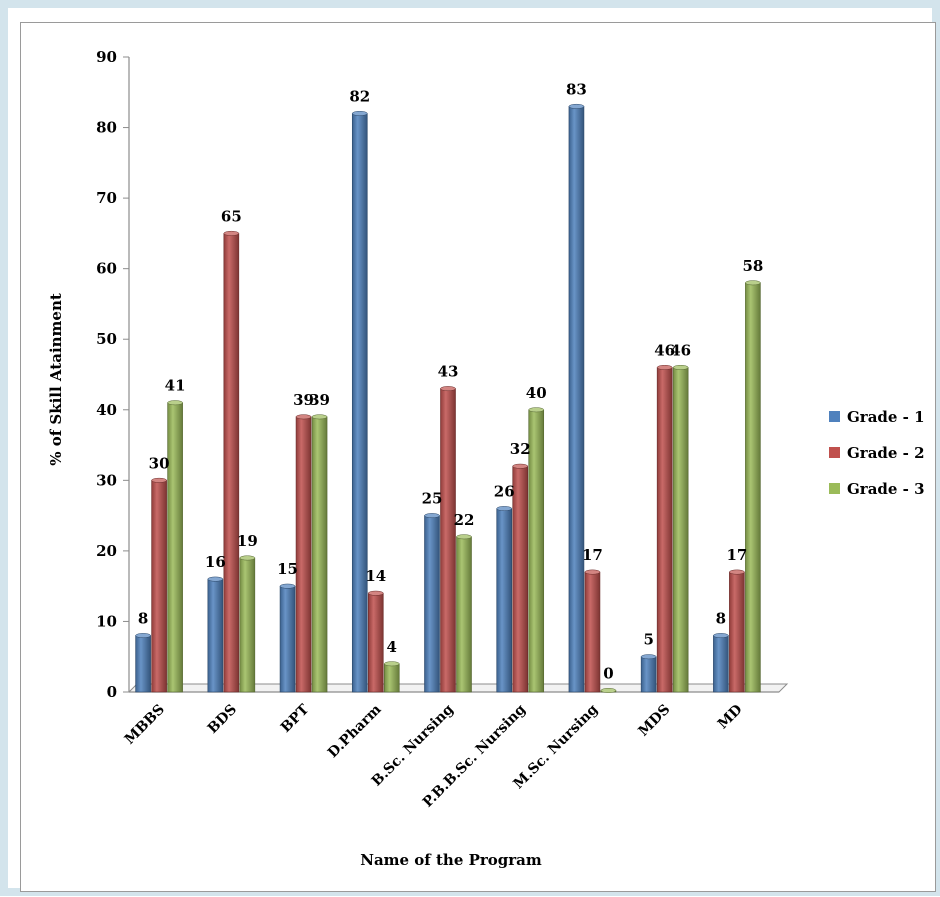 This screenshot has width=940, height=897. Describe the element at coordinates (648, 640) in the screenshot. I see `data-label: 5` at that location.